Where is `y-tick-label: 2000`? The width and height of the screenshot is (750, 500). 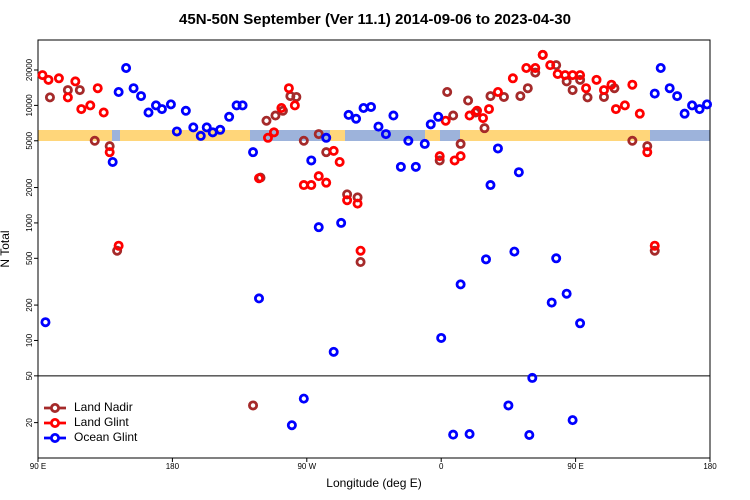
y-tick-label: 2000 is located at coordinates (29, 187).